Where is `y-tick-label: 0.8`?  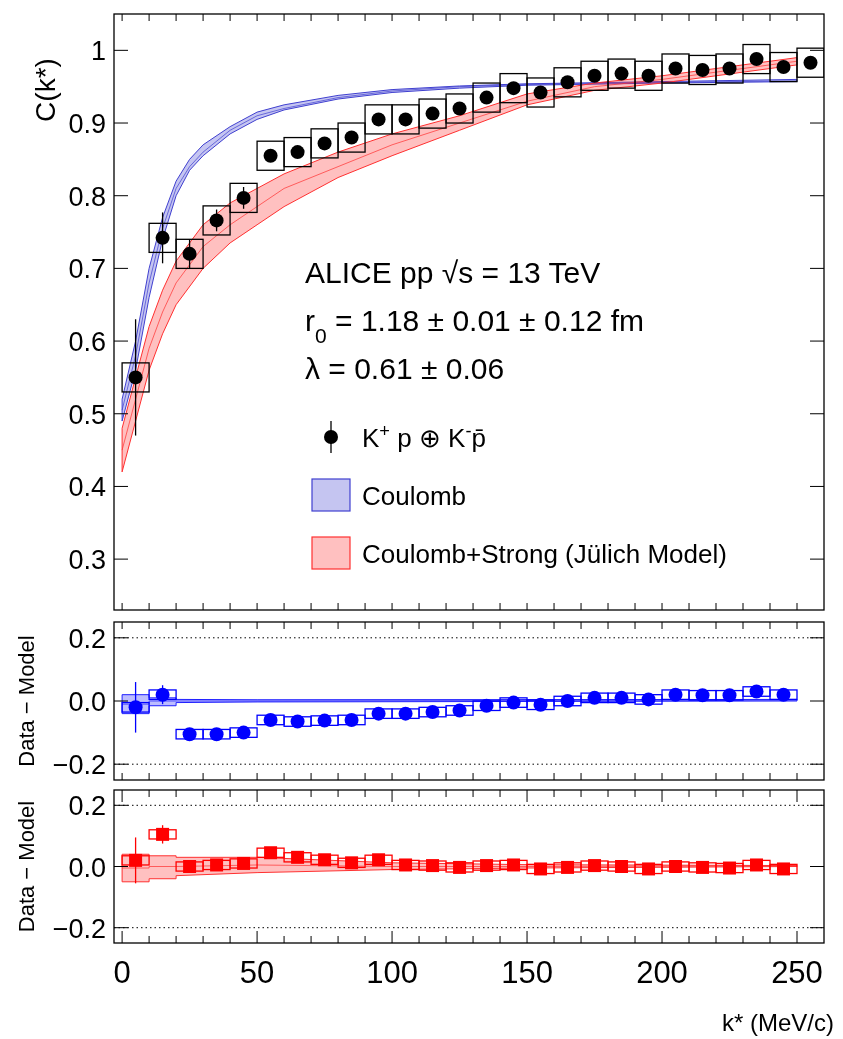 y-tick-label: 0.8 is located at coordinates (87, 196).